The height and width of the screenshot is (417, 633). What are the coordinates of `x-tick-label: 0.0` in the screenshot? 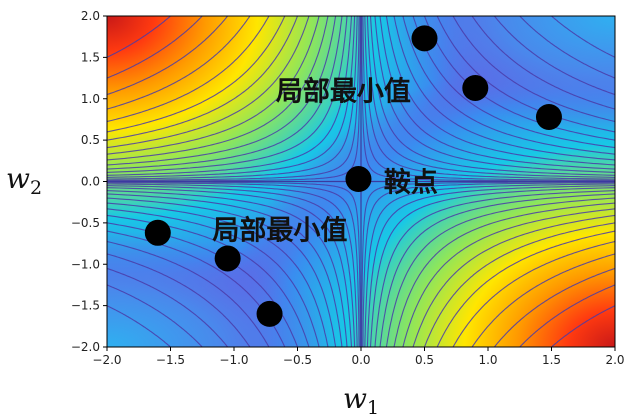 It's located at (360, 360).